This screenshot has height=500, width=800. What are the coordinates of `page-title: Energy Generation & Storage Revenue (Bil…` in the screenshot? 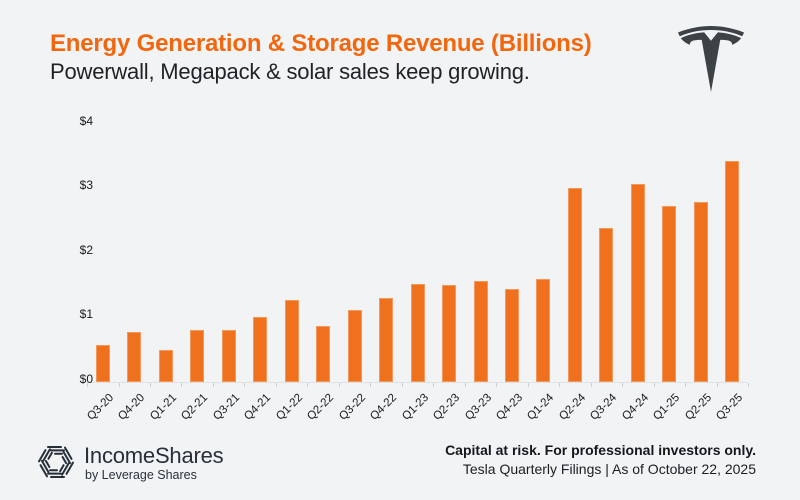 It's located at (321, 43).